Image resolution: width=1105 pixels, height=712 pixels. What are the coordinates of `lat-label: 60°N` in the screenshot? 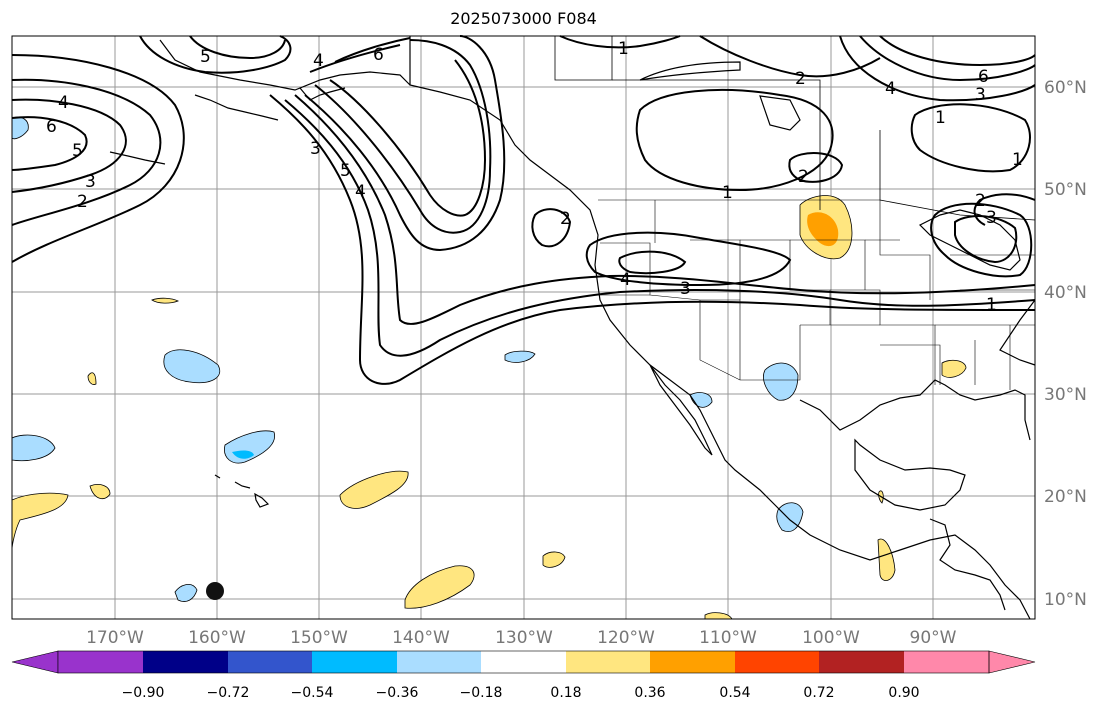 It's located at (1065, 88).